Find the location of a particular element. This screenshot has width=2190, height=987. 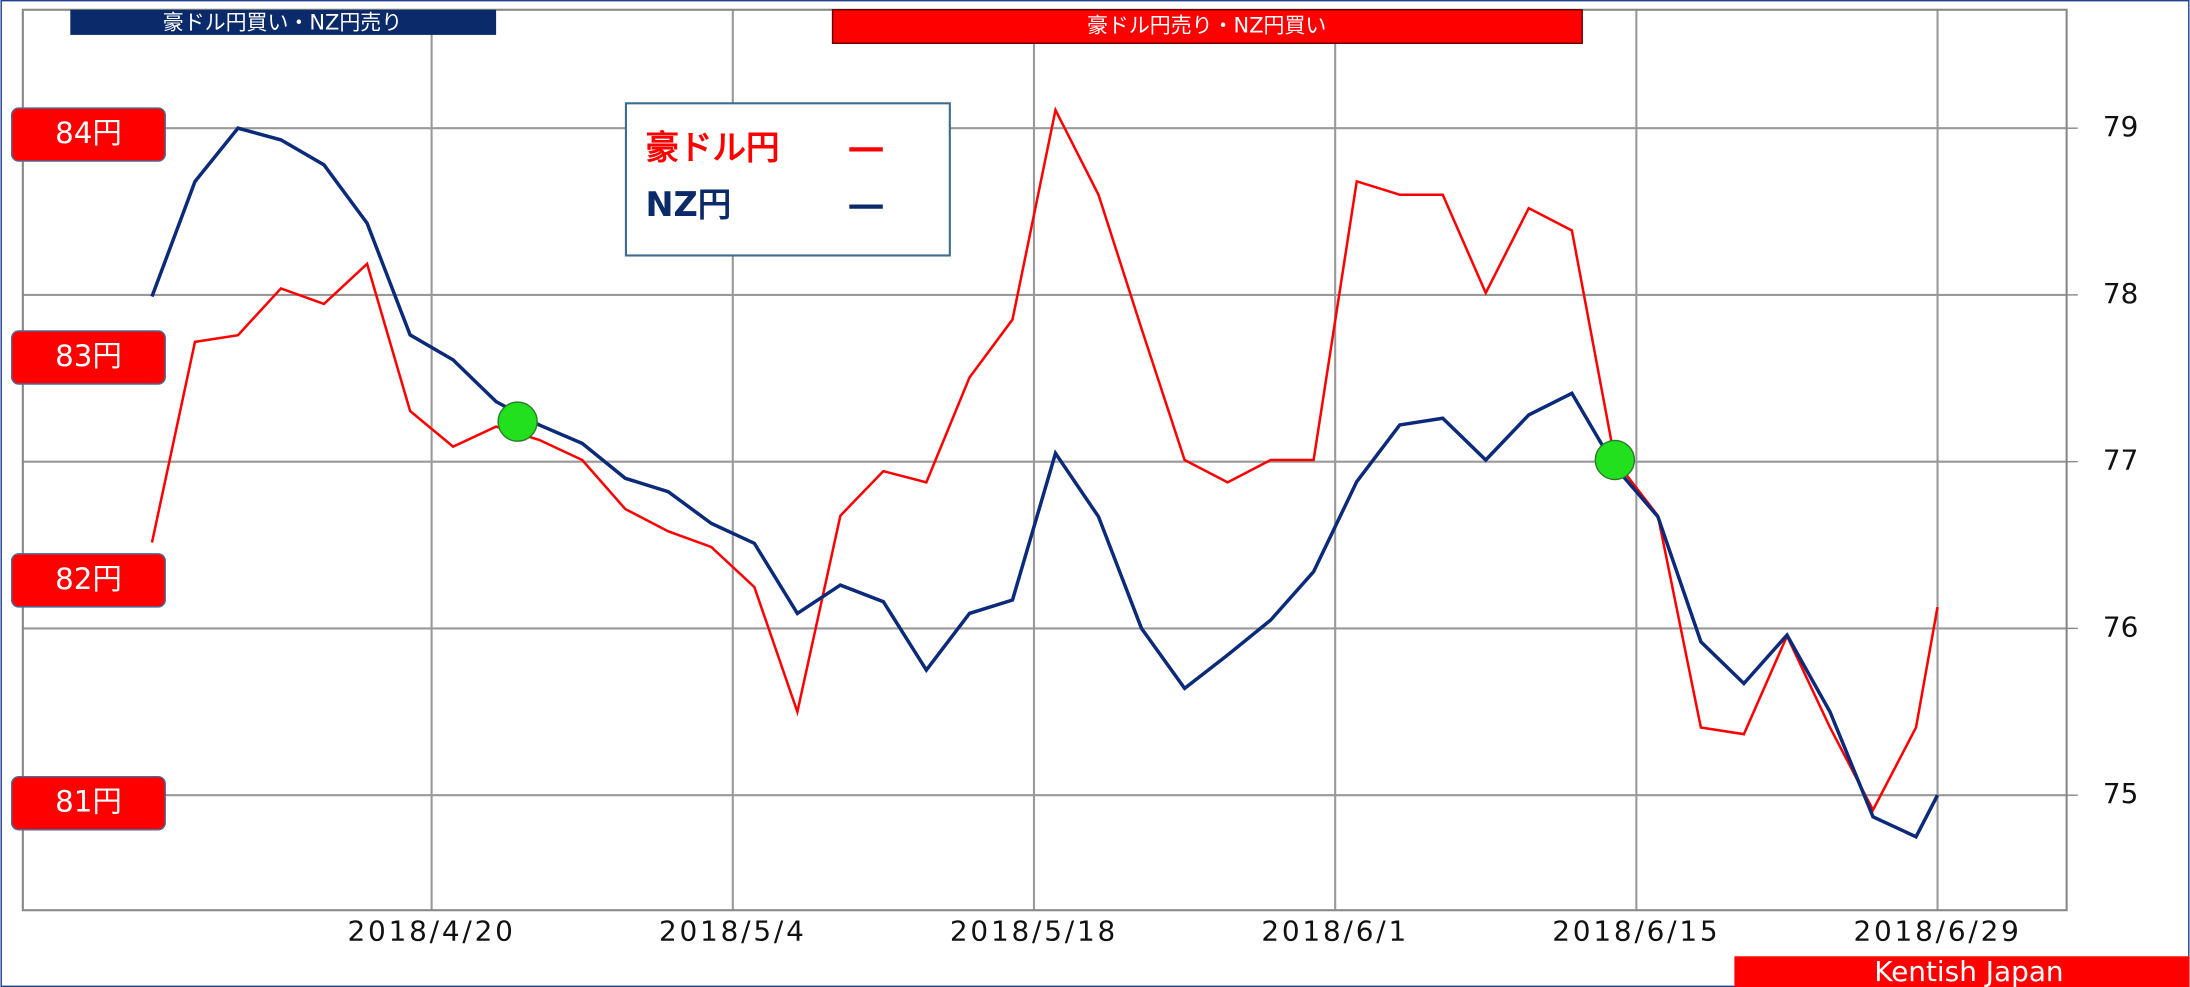

y2-tick-label: 76 is located at coordinates (2121, 626).